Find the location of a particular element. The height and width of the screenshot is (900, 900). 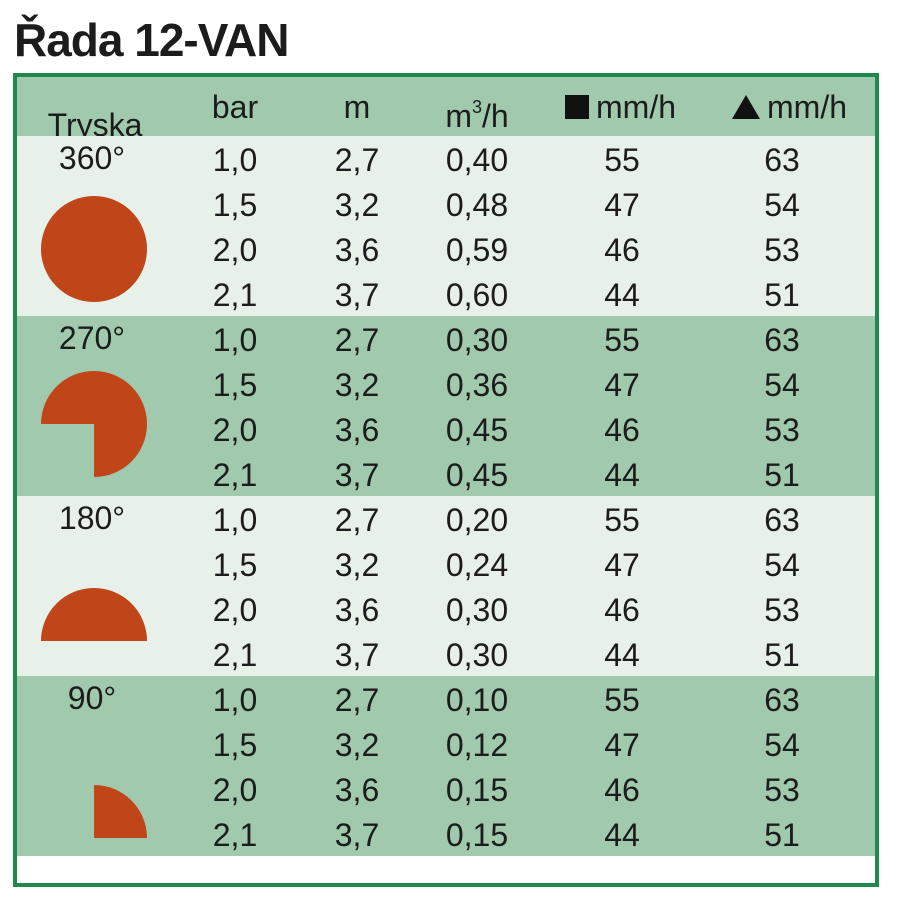

cell-flow: 0,48 is located at coordinates (477, 205).